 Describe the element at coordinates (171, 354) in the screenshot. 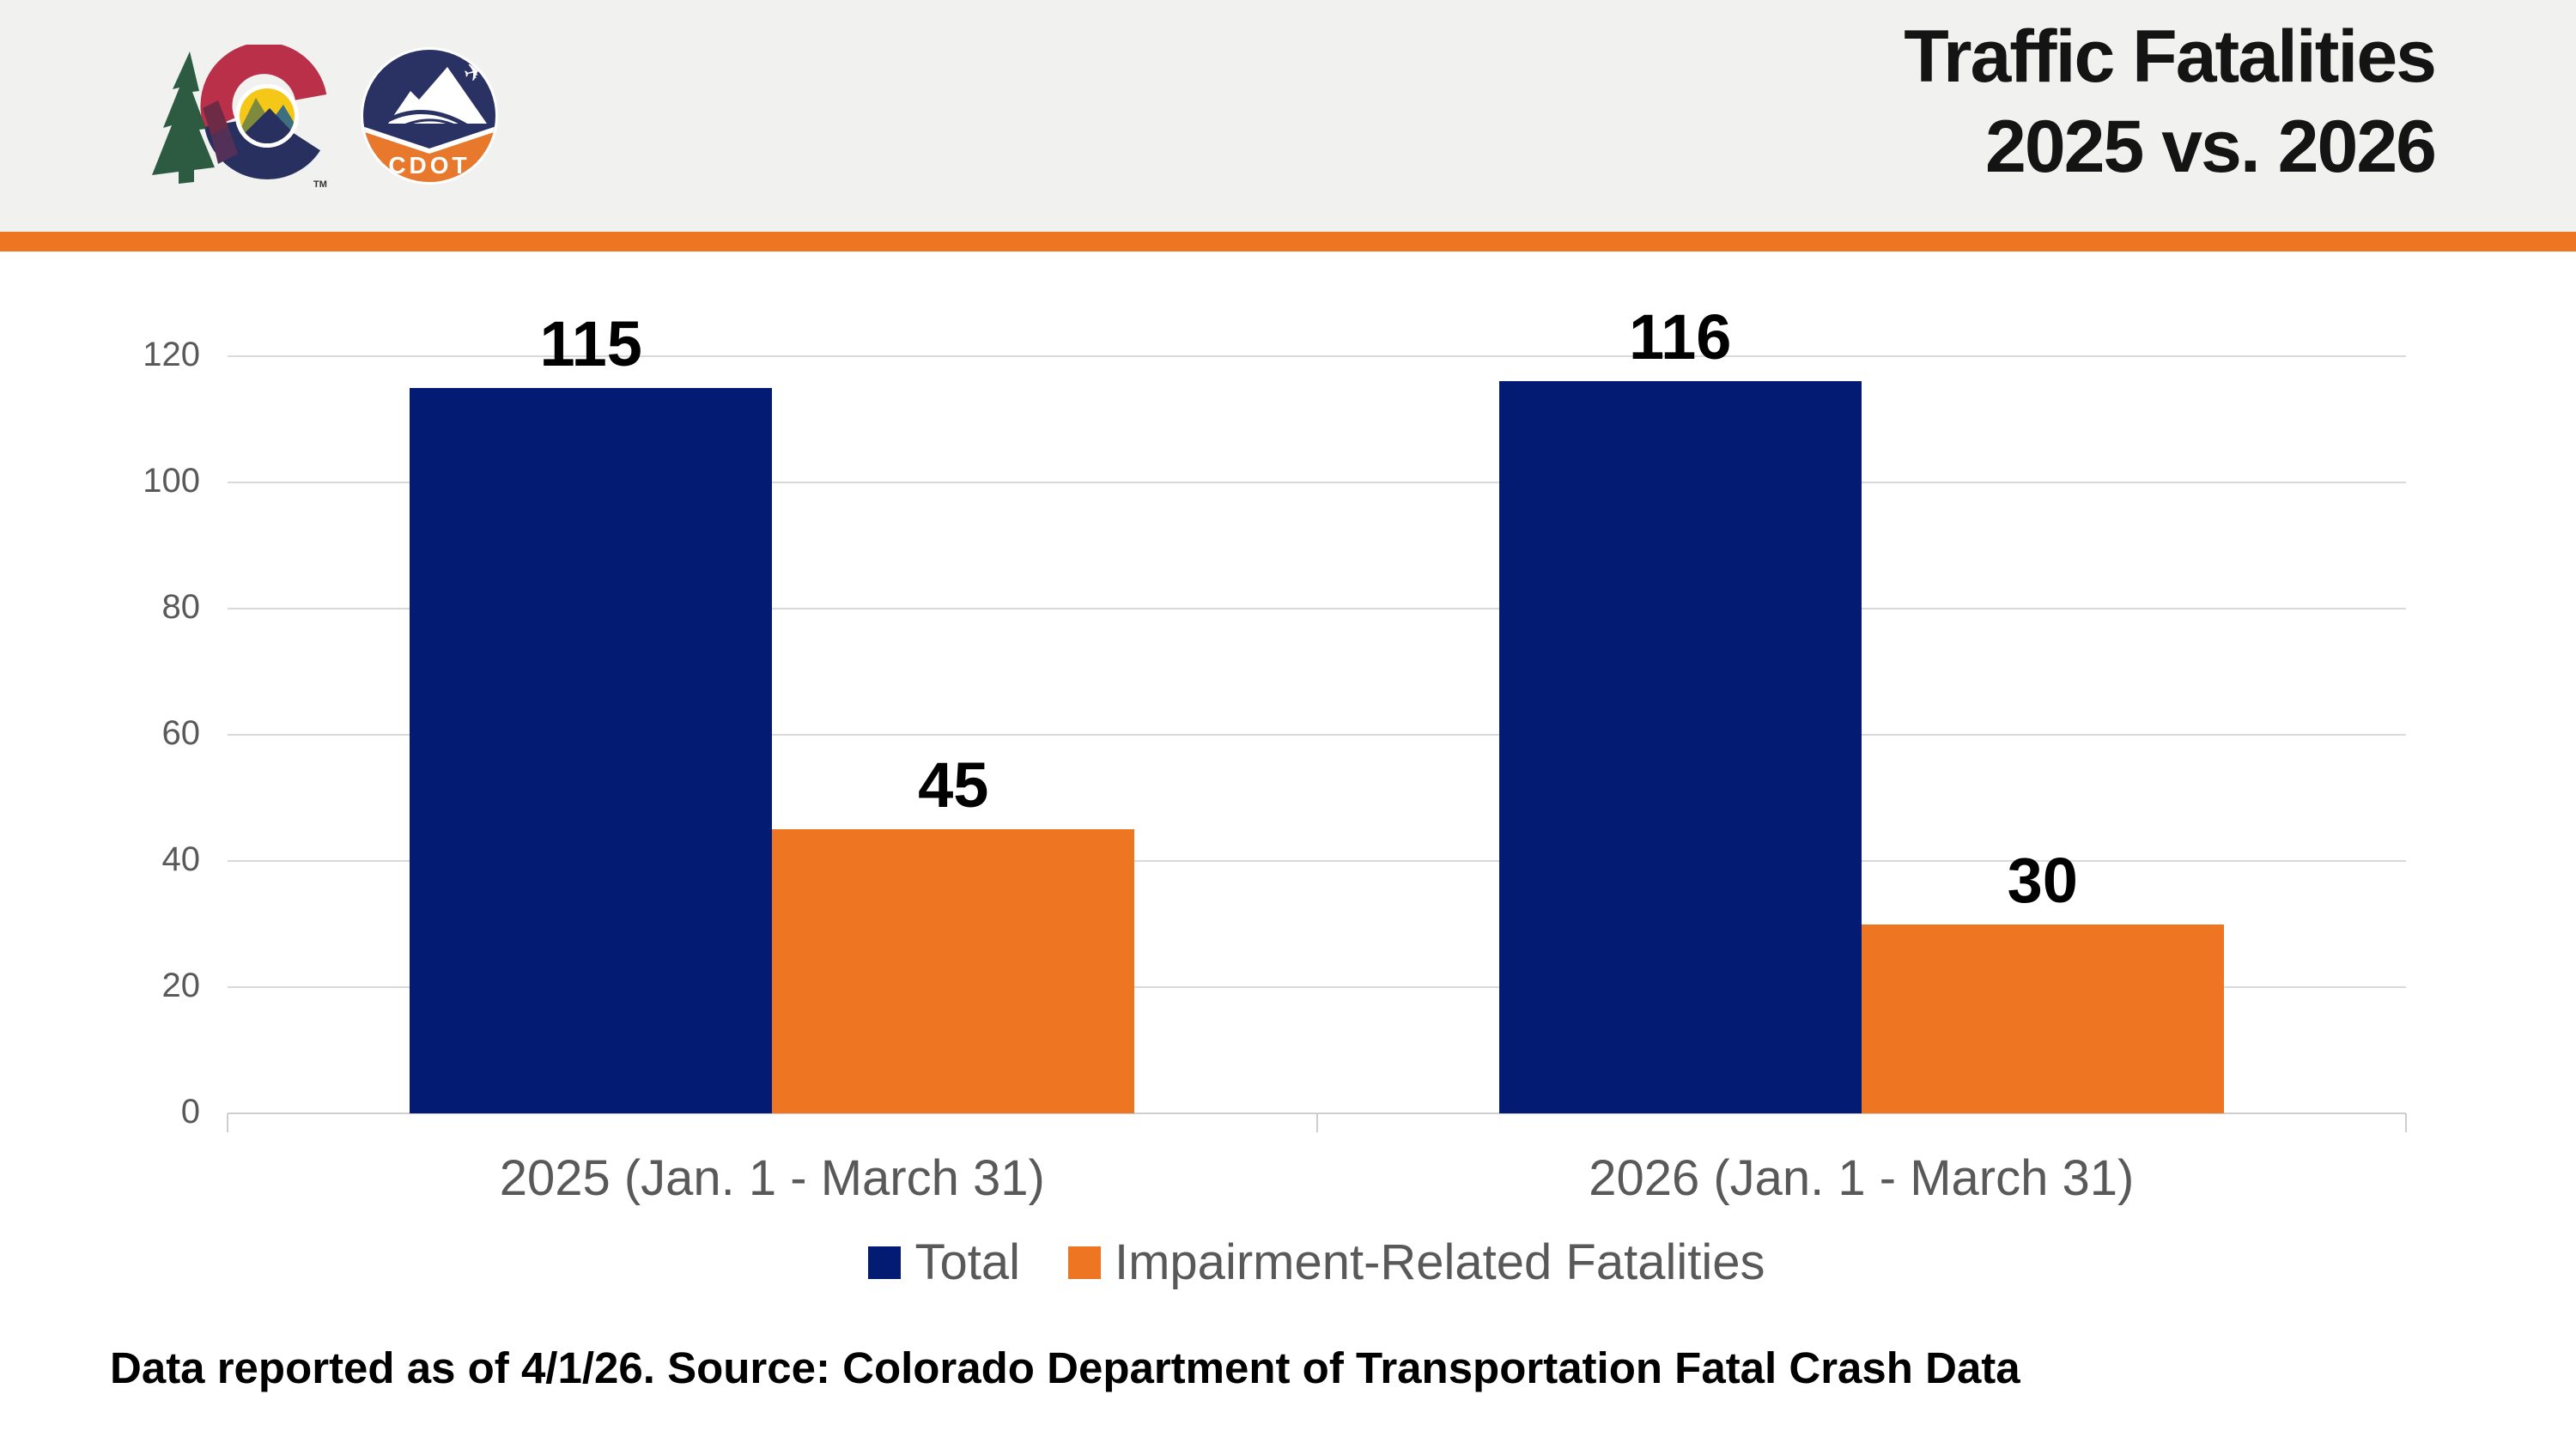

I see `y-axis-label-120: 120` at that location.